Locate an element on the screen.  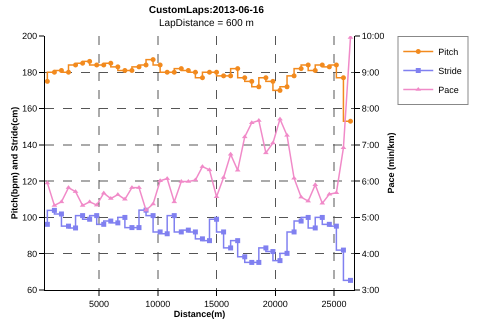
y2-tick-label: 4:00 is located at coordinates (371, 253).